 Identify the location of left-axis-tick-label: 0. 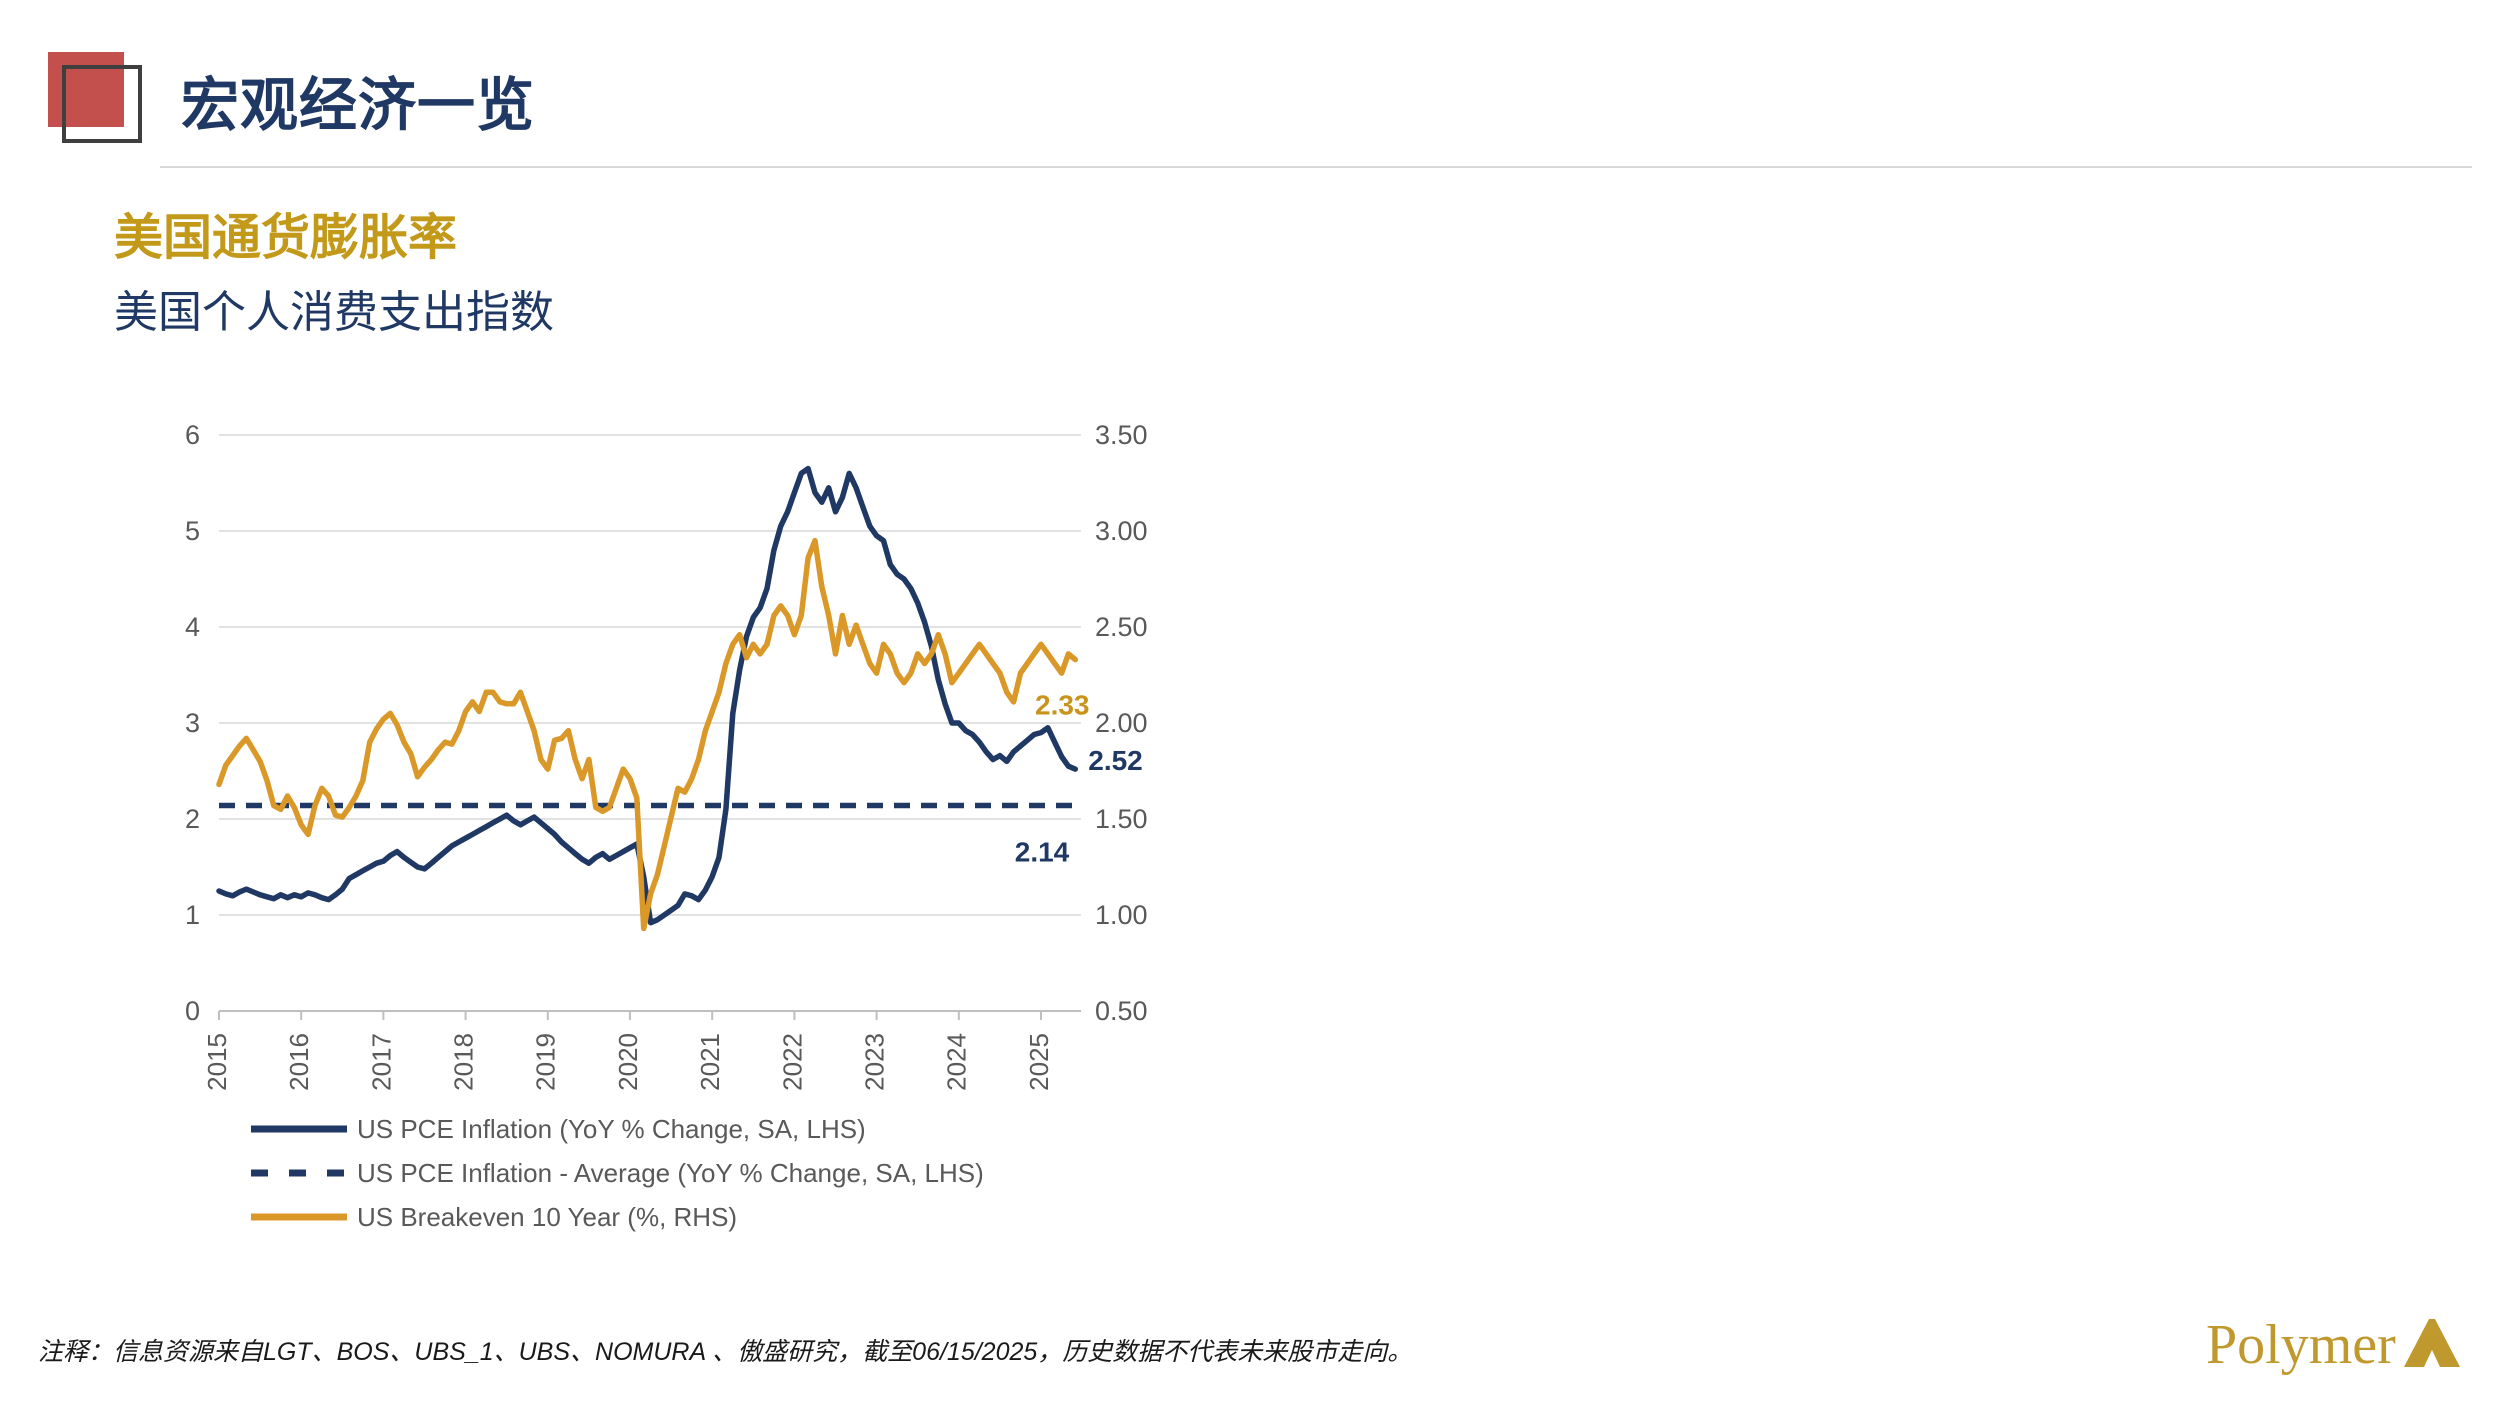
(192, 1011).